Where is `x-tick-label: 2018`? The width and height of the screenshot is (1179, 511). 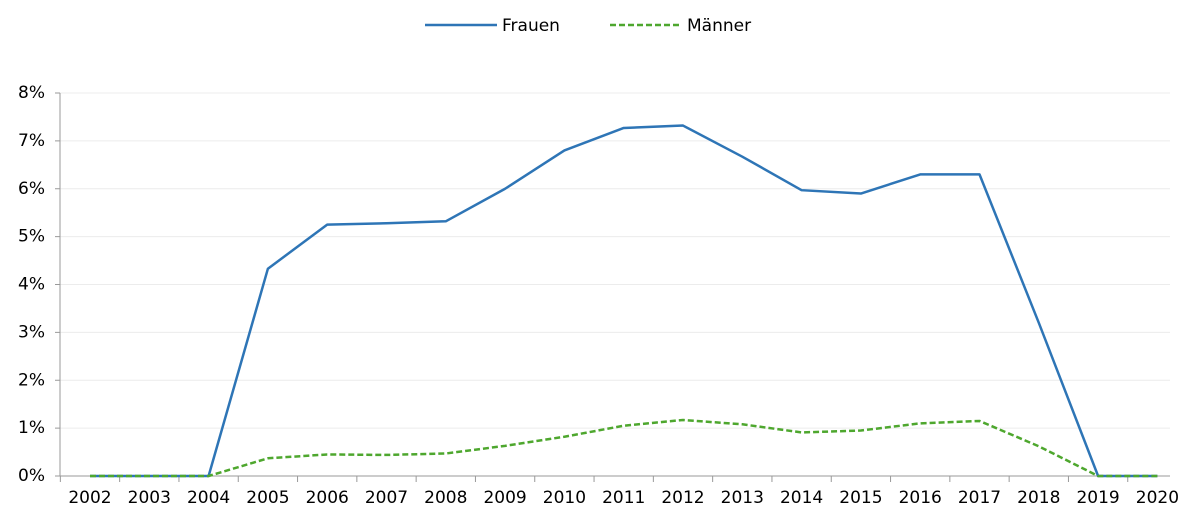 x-tick-label: 2018 is located at coordinates (1038, 498).